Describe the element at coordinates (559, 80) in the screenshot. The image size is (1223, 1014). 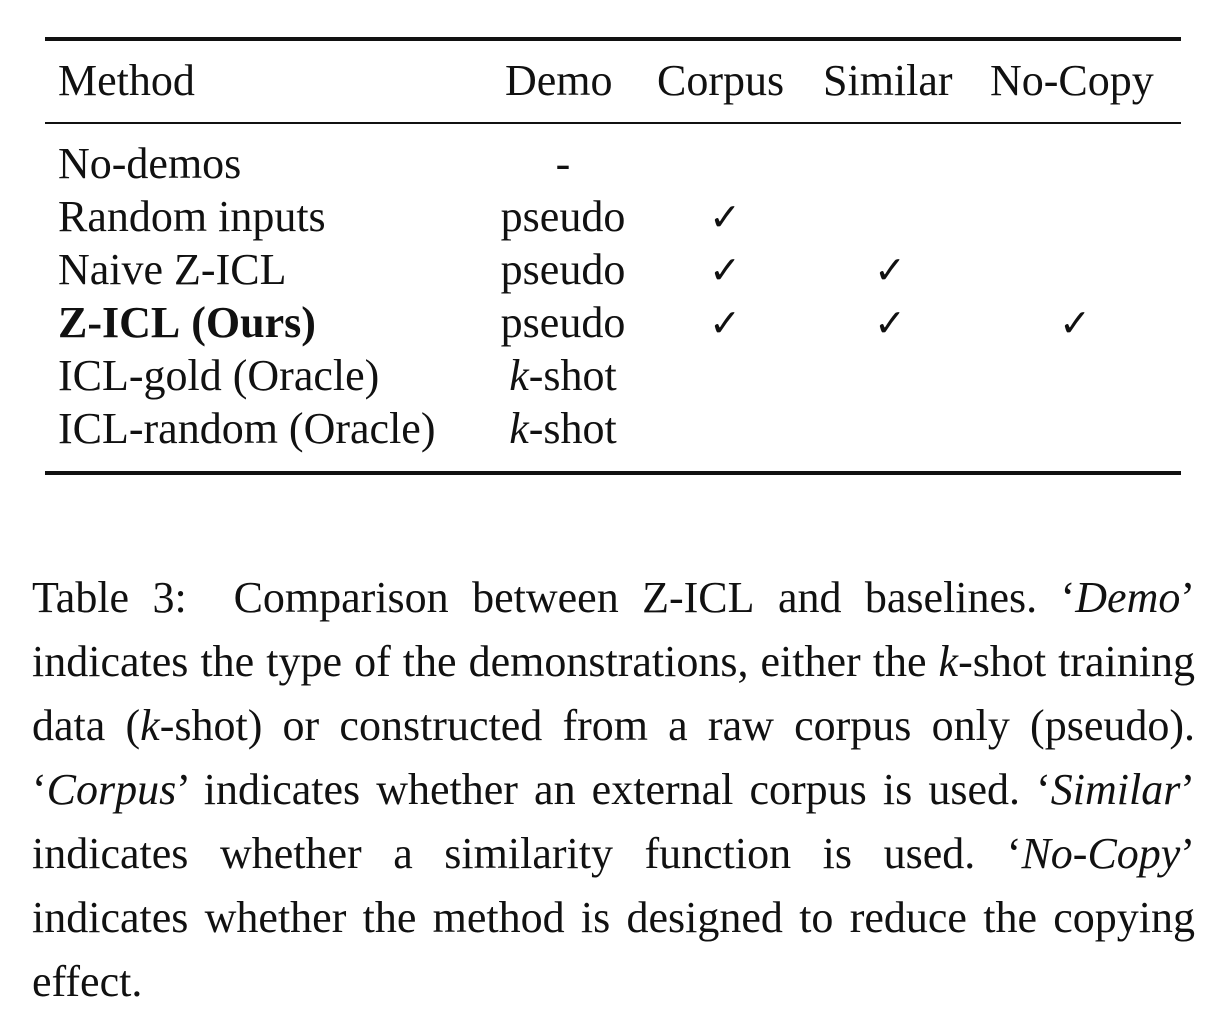
I see `header-demo: Demo` at that location.